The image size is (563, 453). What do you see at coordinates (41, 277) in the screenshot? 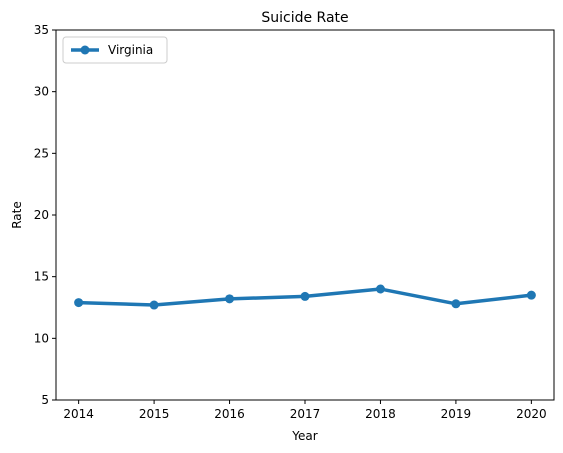
I see `y-tick-label: 15` at bounding box center [41, 277].